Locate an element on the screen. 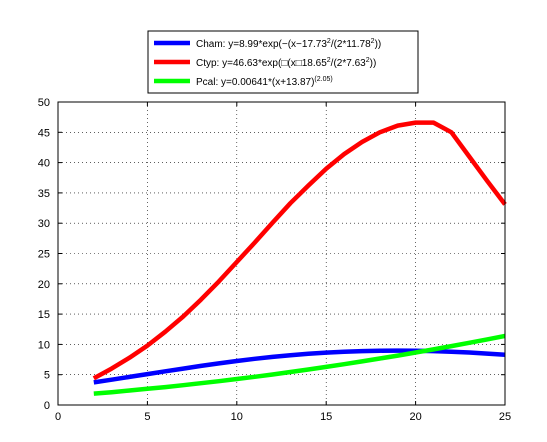 Image resolution: width=547 pixels, height=442 pixels. x-tick-label-3: 15 is located at coordinates (326, 417).